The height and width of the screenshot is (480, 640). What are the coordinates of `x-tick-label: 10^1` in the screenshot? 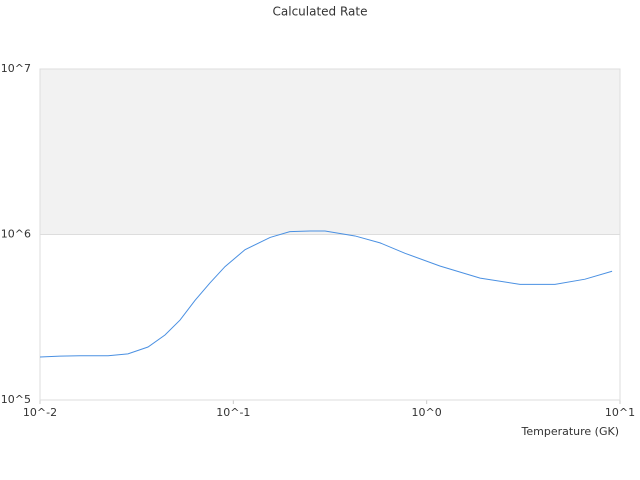 It's located at (620, 412).